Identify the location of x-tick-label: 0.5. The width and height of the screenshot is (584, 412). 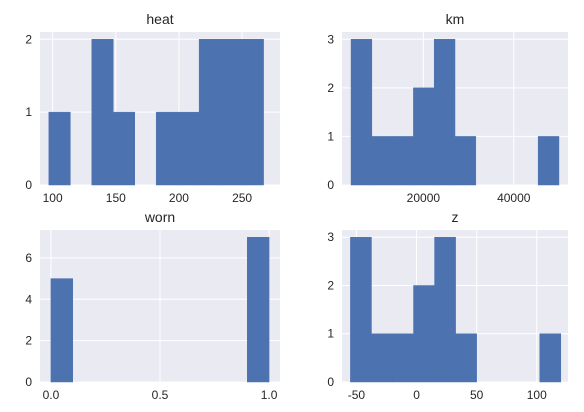
(160, 395).